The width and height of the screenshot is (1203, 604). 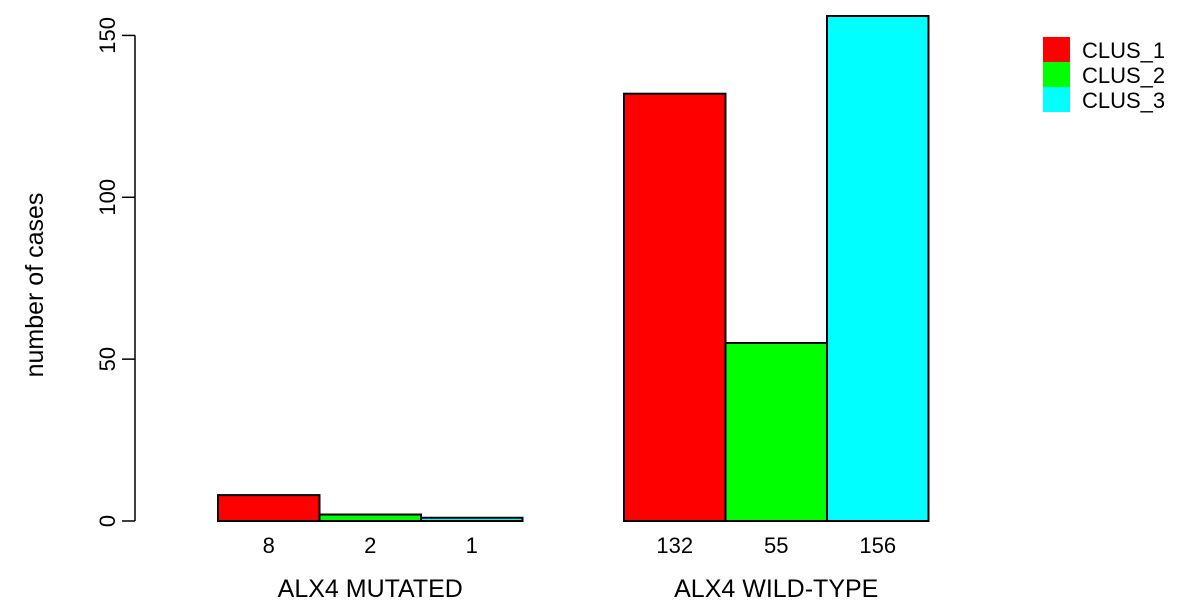 What do you see at coordinates (107, 359) in the screenshot?
I see `y-tick-label: 50` at bounding box center [107, 359].